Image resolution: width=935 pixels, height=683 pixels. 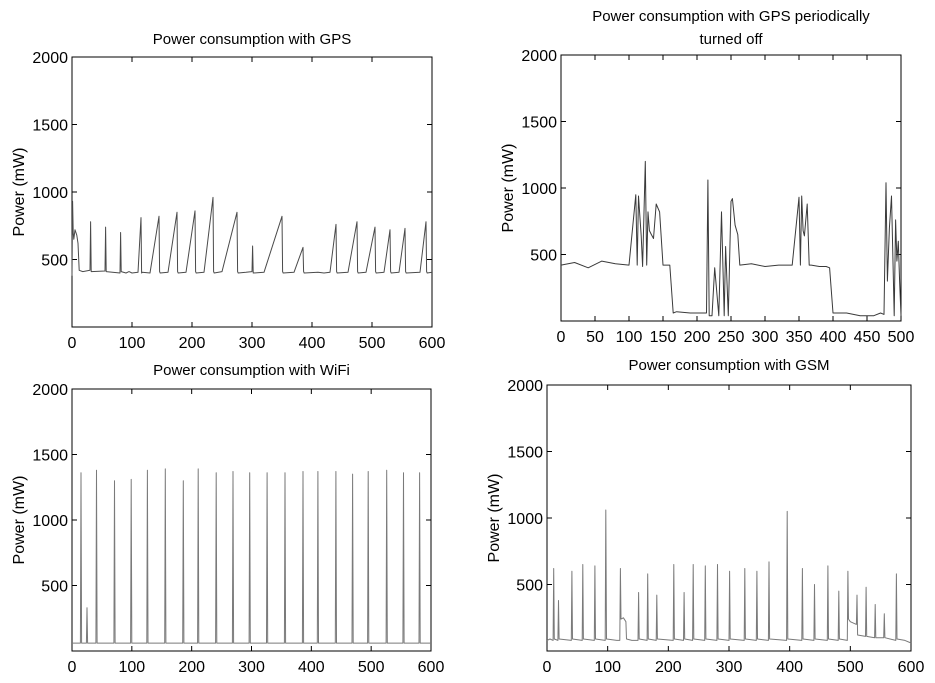 What do you see at coordinates (731, 39) in the screenshot?
I see `chart-title: turned off` at bounding box center [731, 39].